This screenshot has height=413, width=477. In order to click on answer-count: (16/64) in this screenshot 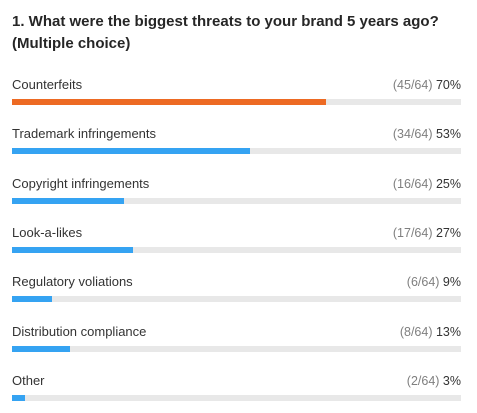, I will do `click(412, 183)`.